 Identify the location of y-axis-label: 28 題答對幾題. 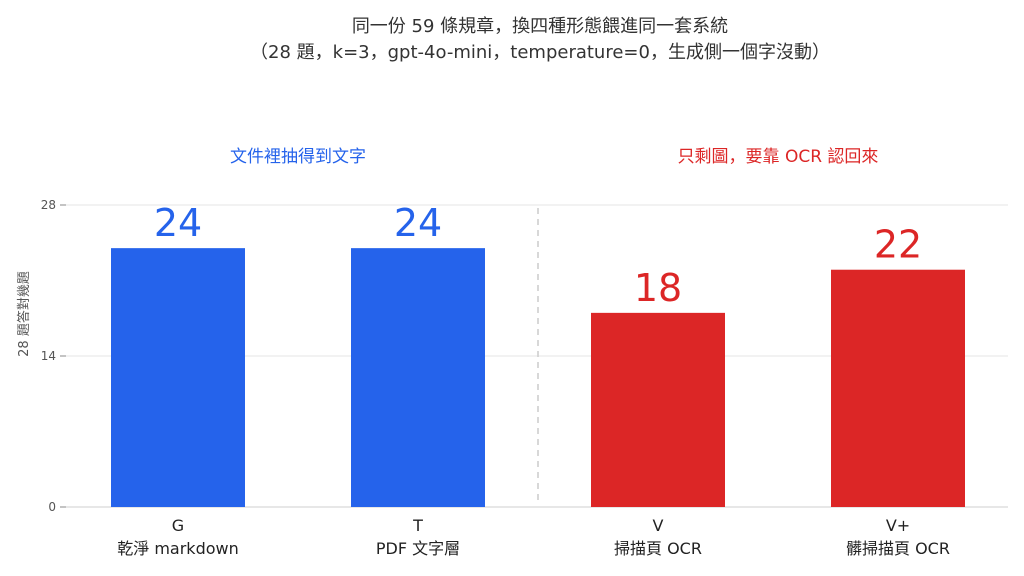
(24, 314).